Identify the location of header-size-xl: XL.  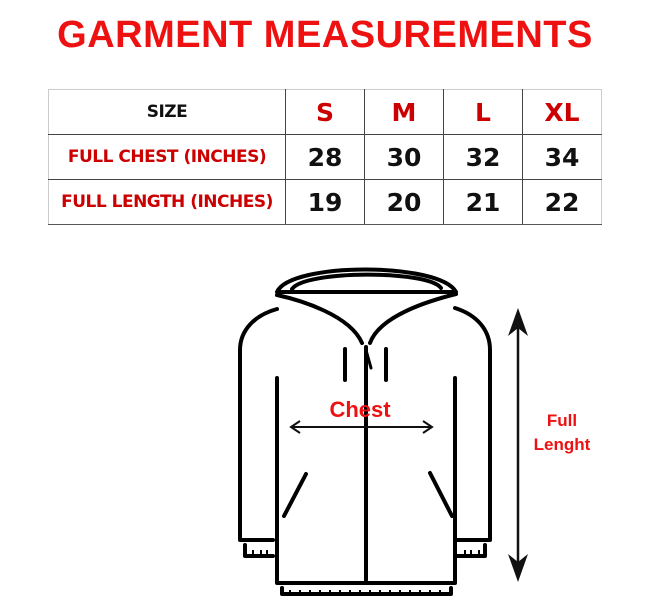
(562, 112).